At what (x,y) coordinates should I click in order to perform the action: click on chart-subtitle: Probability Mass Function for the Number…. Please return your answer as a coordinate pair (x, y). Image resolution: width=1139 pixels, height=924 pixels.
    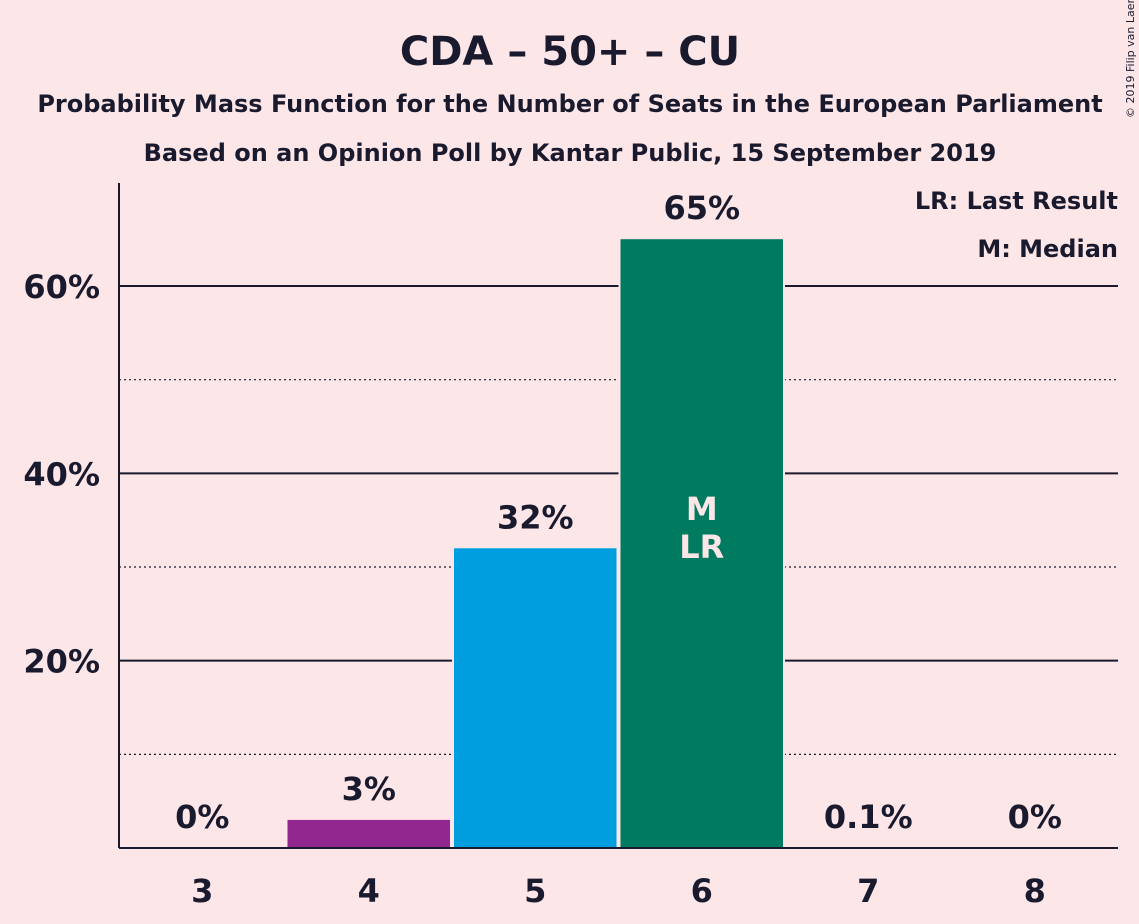
    Looking at the image, I should click on (569, 104).